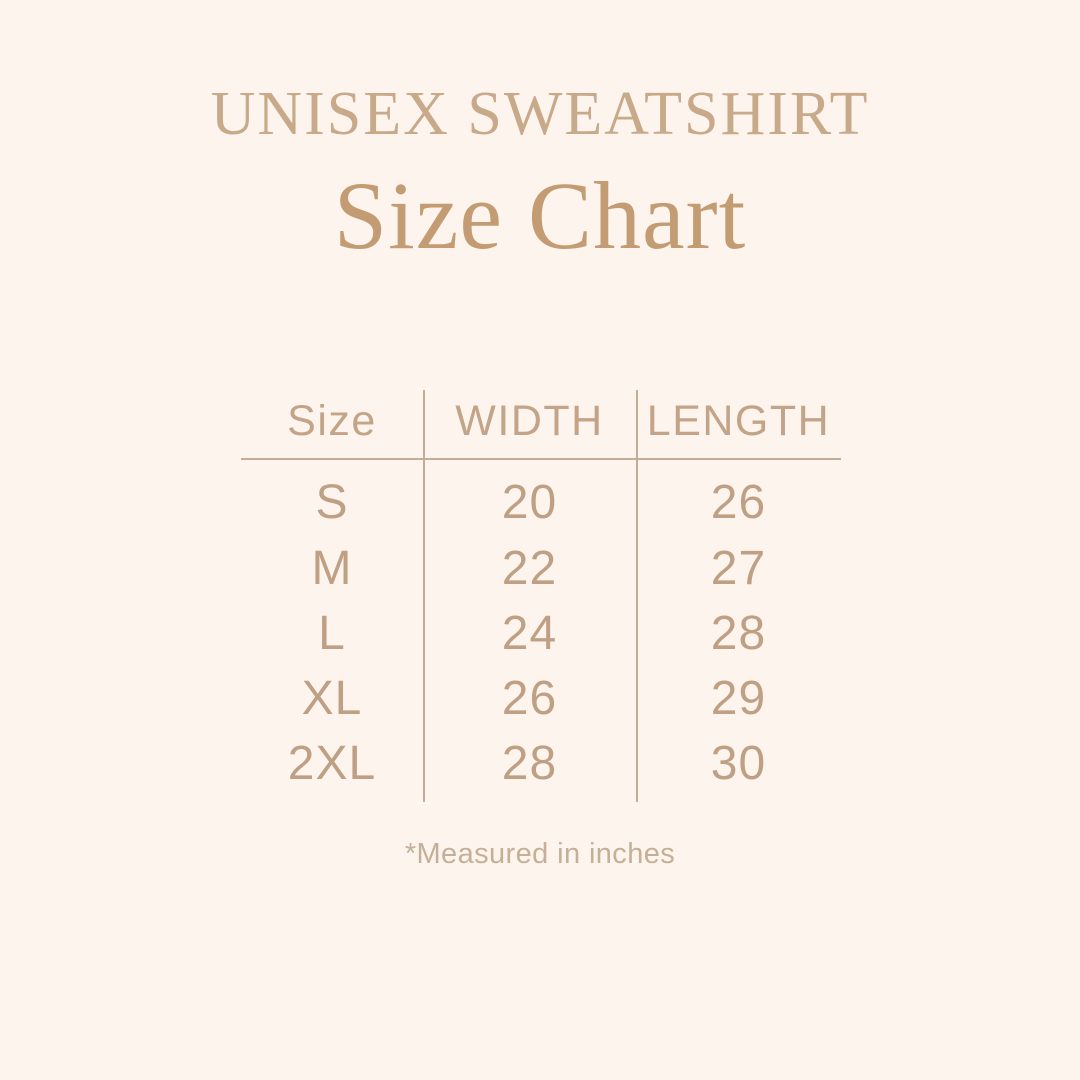 Image resolution: width=1080 pixels, height=1080 pixels. I want to click on measurement-note: *Measured in inches, so click(540, 854).